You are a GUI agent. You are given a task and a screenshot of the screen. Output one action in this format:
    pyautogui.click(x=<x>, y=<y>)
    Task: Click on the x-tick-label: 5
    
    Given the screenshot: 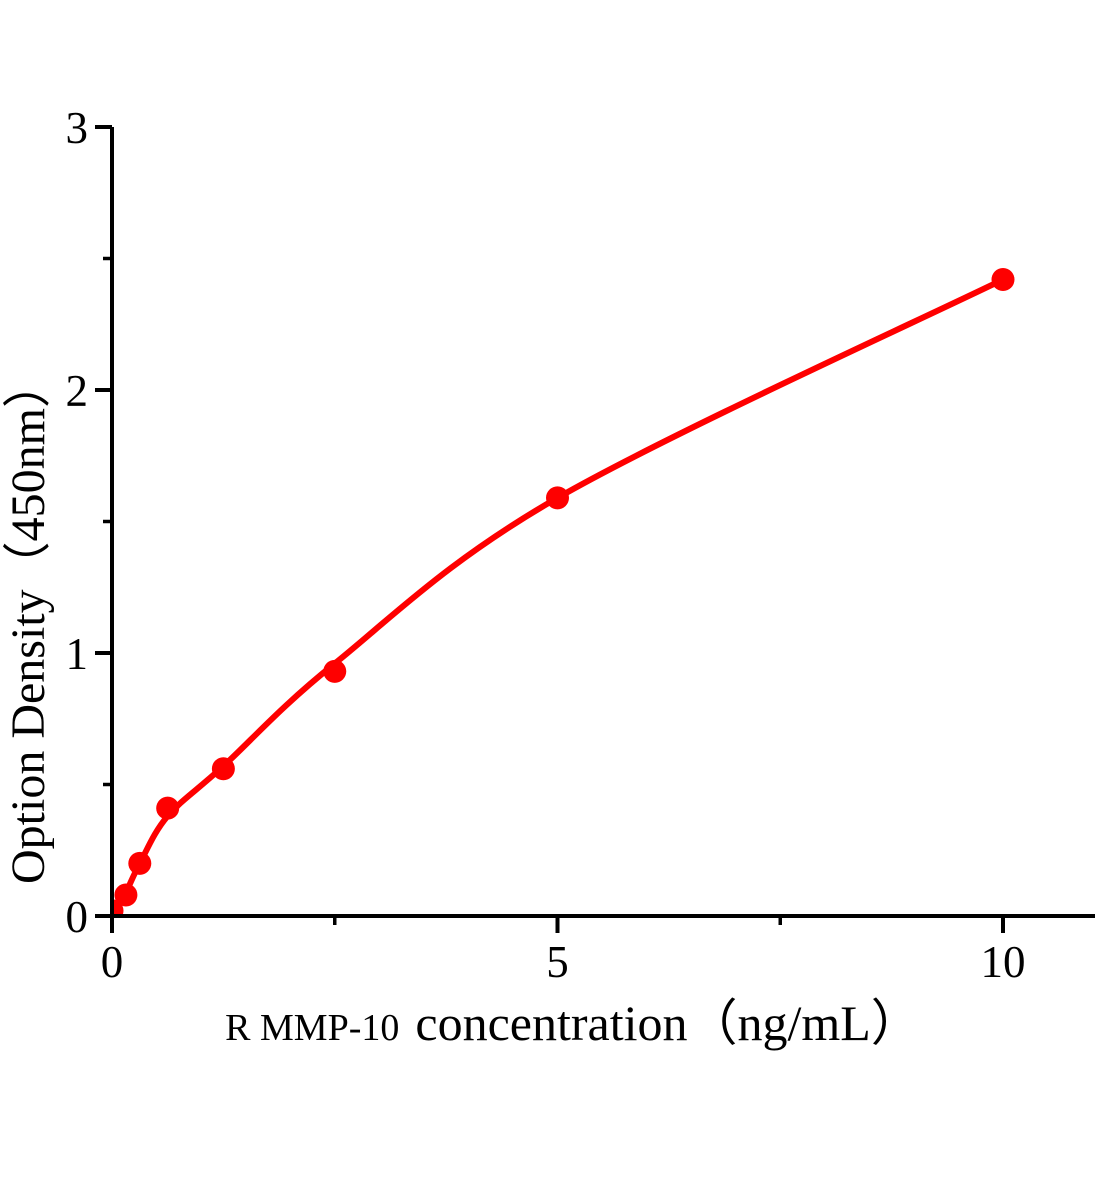 What is the action you would take?
    pyautogui.click(x=557, y=962)
    